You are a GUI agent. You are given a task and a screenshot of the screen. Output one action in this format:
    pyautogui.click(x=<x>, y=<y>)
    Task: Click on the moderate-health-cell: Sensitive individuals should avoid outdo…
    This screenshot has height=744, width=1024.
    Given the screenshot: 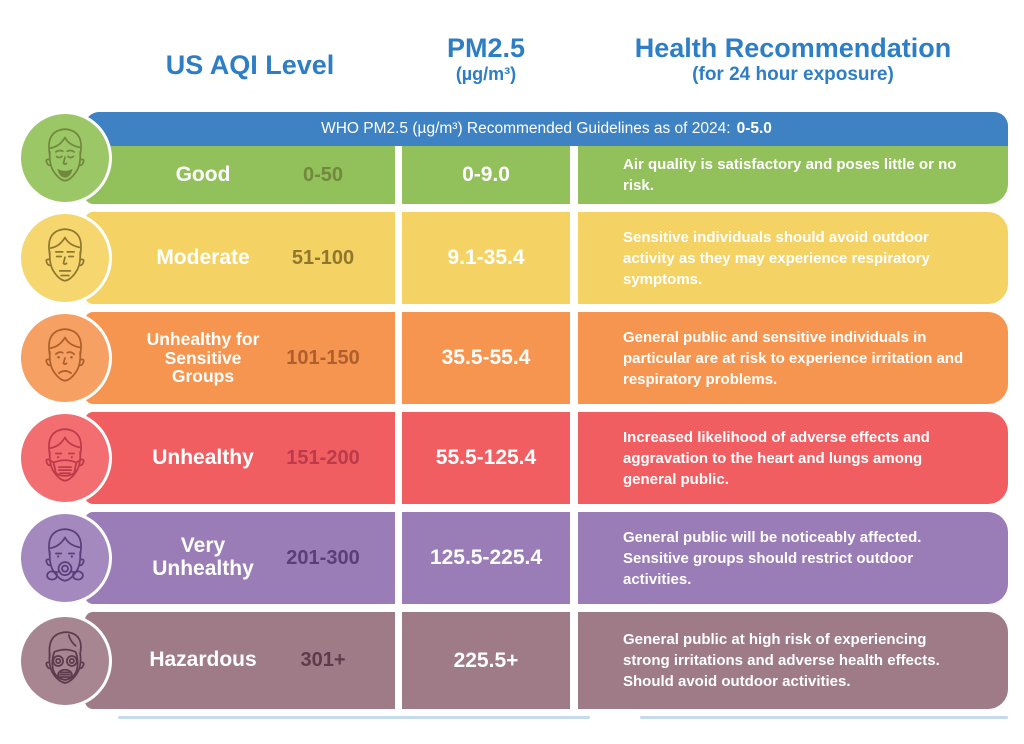 What is the action you would take?
    pyautogui.click(x=793, y=258)
    